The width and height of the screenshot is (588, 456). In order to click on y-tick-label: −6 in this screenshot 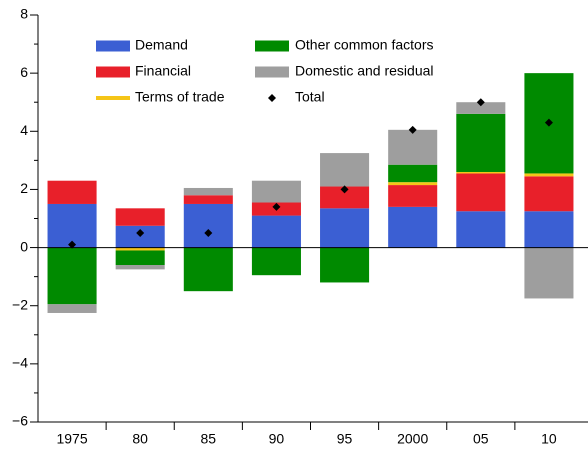, I will do `click(20, 421)`.